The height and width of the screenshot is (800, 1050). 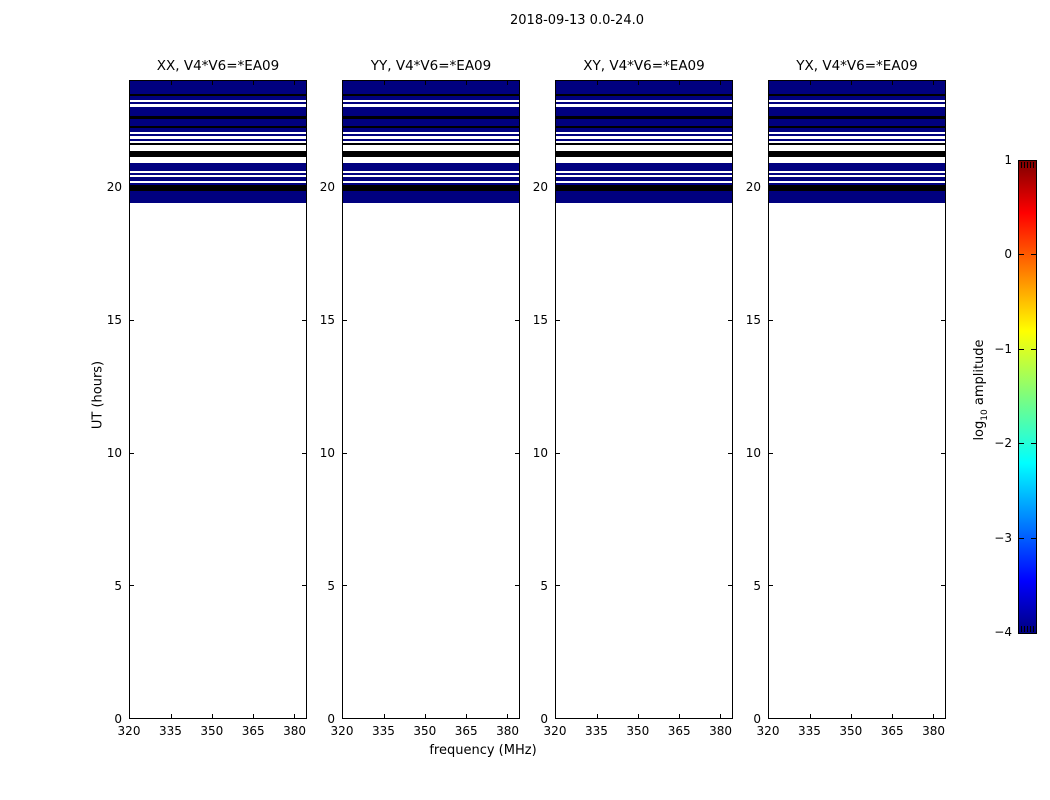 I want to click on figure-title: 2018-09-13 0.0-24.0, so click(x=577, y=20).